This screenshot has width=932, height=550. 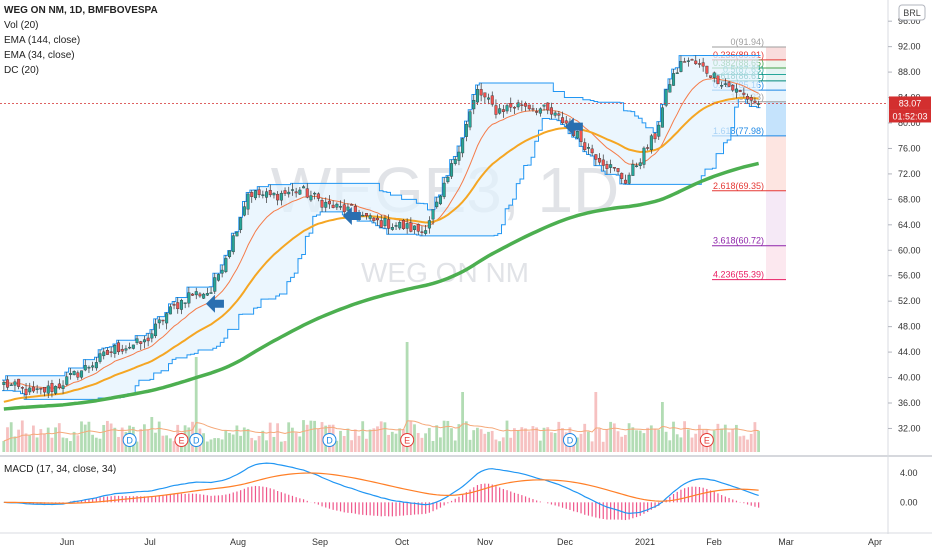 I want to click on event-marker-label: E, so click(x=181, y=441).